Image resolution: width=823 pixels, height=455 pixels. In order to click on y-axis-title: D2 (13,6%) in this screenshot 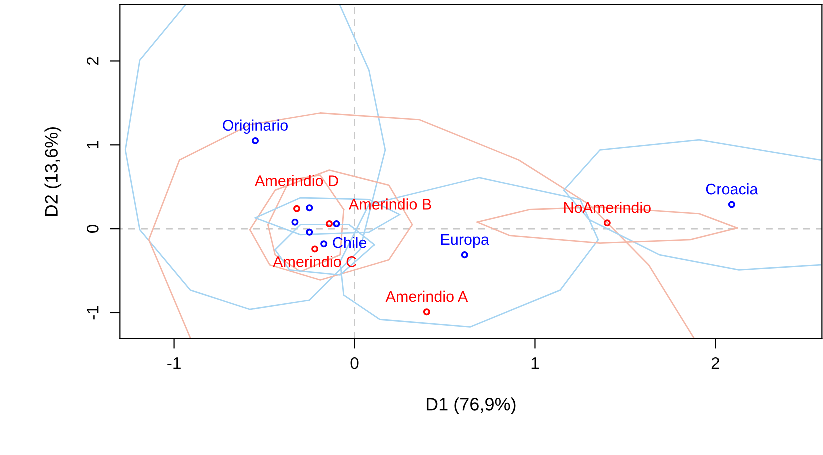, I will do `click(53, 171)`.